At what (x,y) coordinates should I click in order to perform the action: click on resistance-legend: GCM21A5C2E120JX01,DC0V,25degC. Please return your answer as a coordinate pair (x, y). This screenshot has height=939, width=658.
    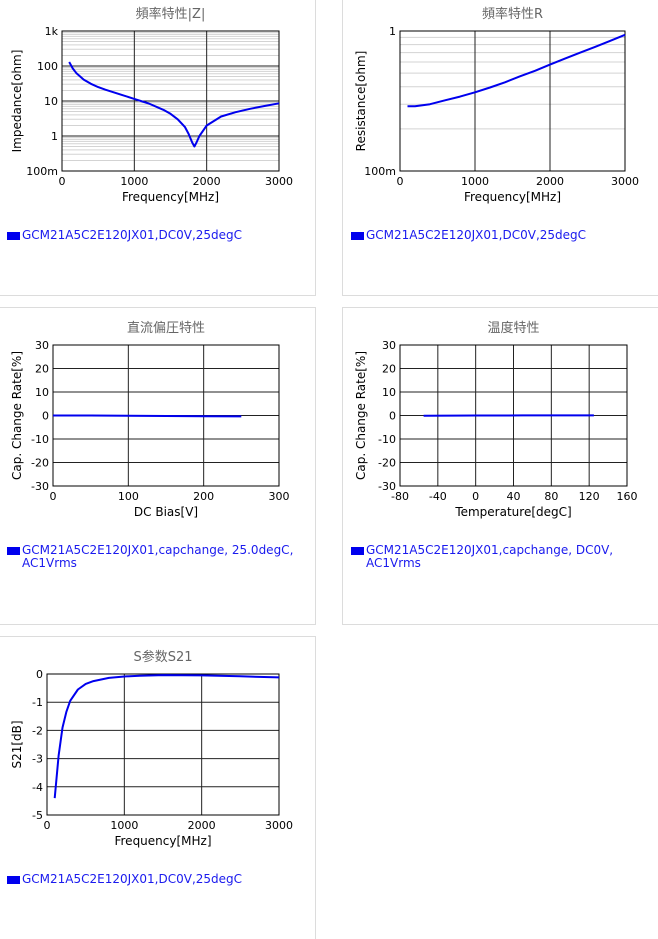
    Looking at the image, I should click on (501, 235).